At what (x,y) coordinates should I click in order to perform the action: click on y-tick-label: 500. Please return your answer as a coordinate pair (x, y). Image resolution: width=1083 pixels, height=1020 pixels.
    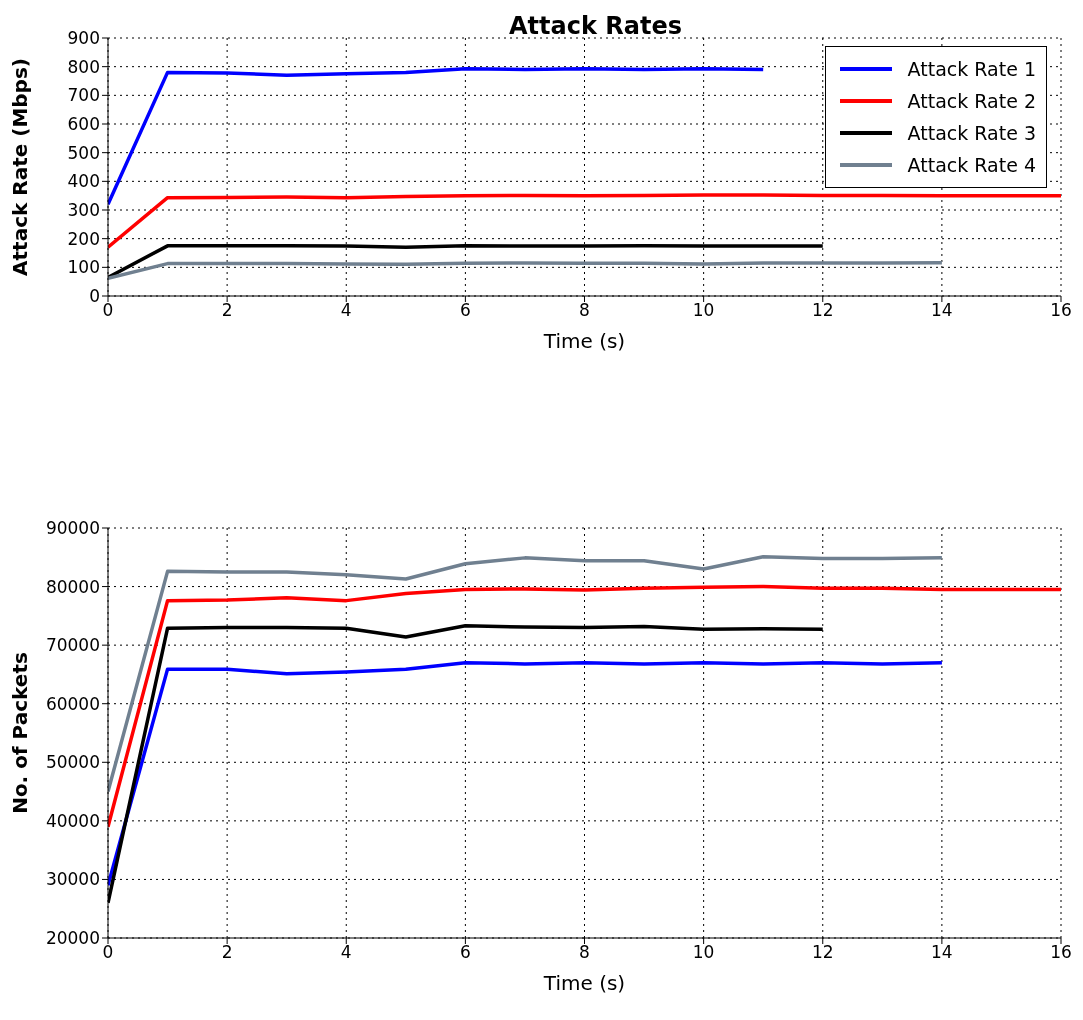
    Looking at the image, I should click on (83, 152).